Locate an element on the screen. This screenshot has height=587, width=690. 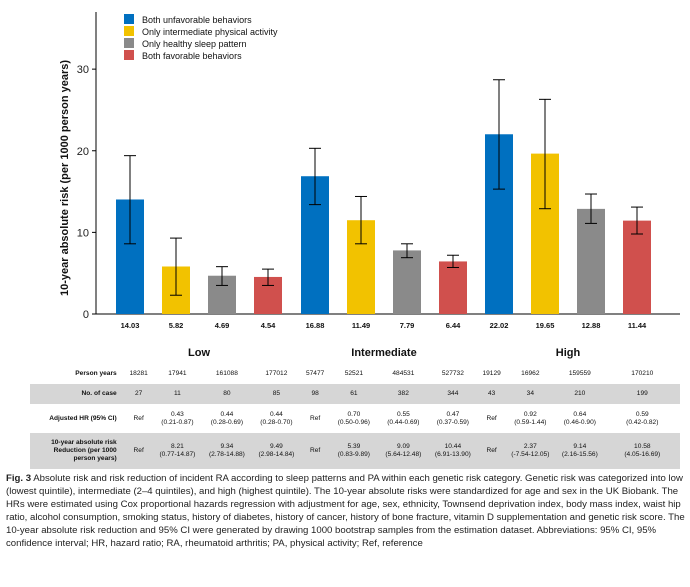
cell-estimate: 43 is located at coordinates (491, 394).